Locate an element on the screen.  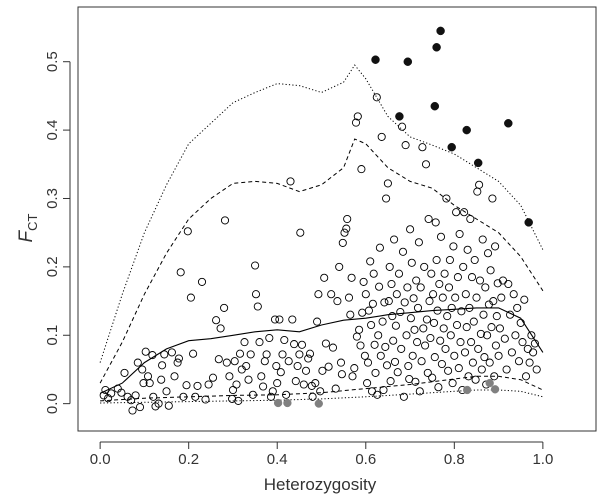
x-tick-label: 0.4 is located at coordinates (277, 459).